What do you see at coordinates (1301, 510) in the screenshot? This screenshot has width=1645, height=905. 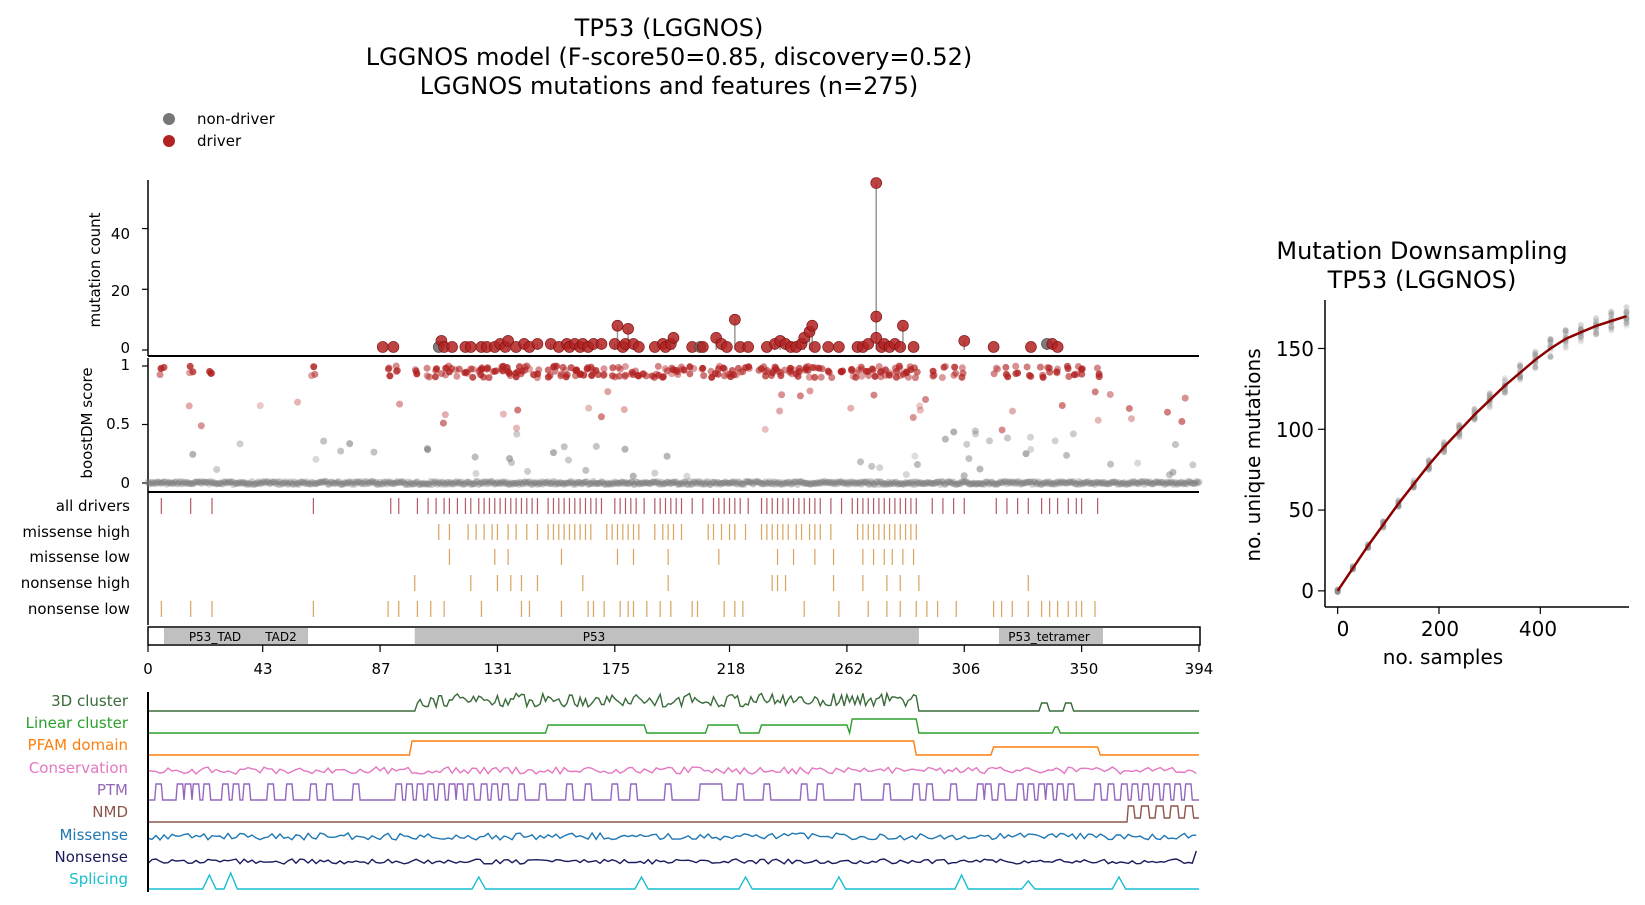 I see `downsampling-y-tick-label: 50` at bounding box center [1301, 510].